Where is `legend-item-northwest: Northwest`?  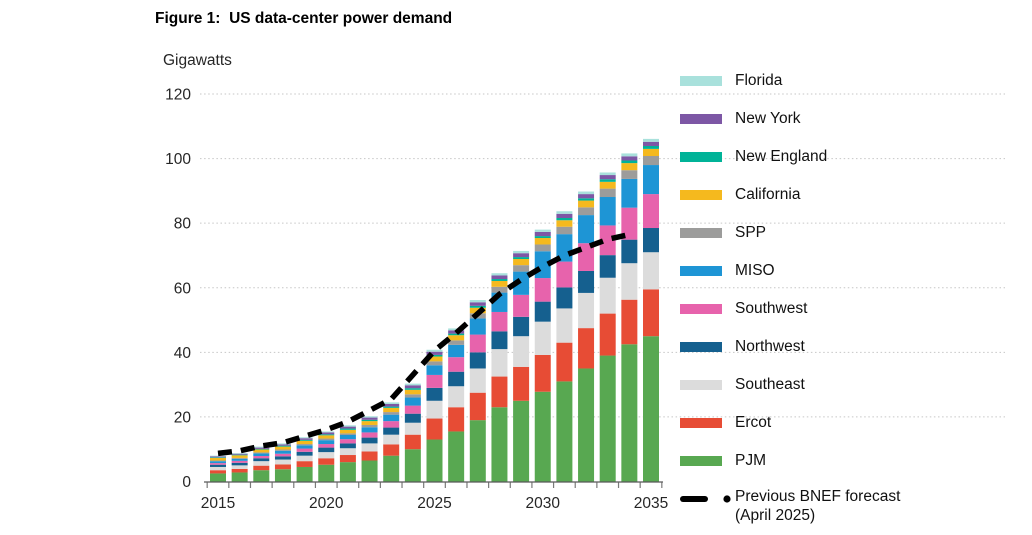
legend-item-northwest: Northwest is located at coordinates (845, 347).